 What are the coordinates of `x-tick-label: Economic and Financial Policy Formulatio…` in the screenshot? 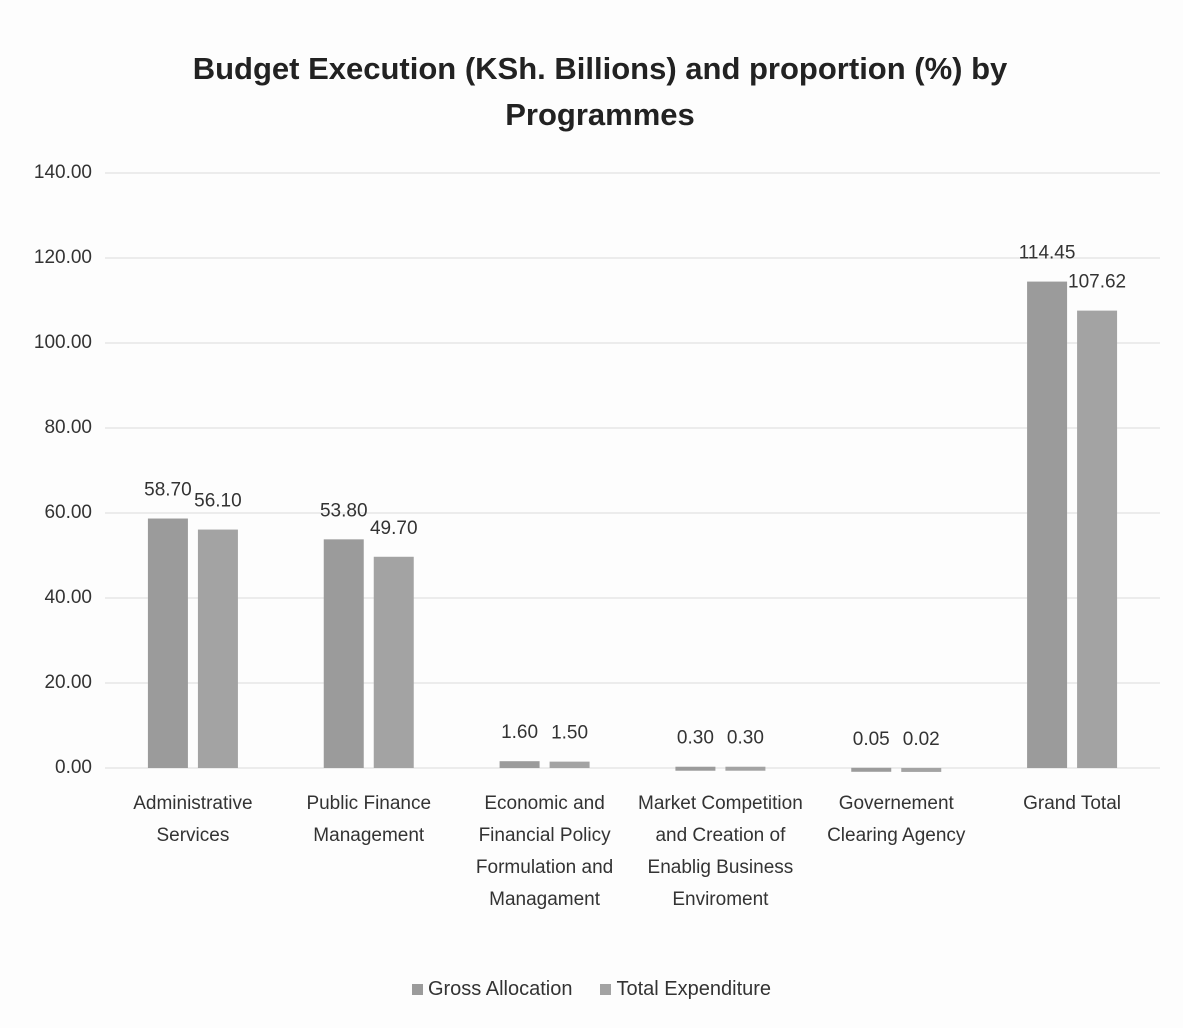 It's located at (544, 851).